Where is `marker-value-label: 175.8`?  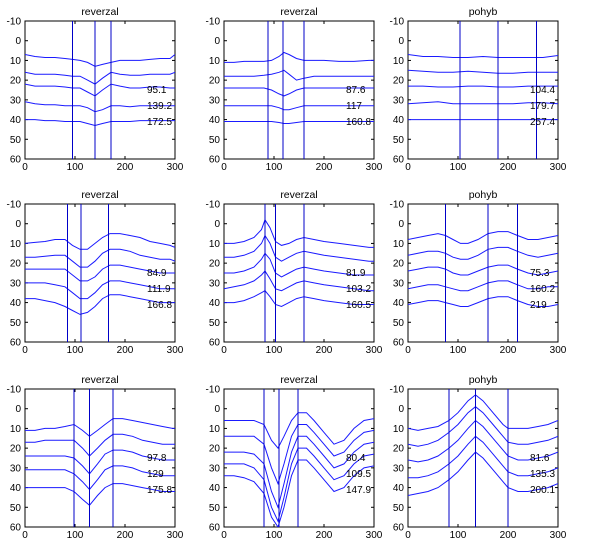 marker-value-label: 175.8 is located at coordinates (159, 490).